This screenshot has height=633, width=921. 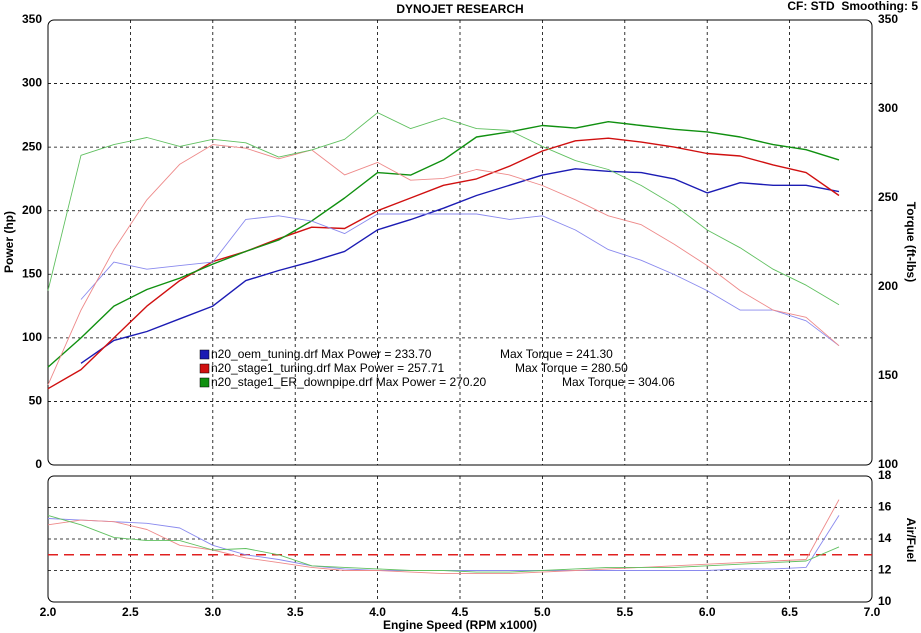 I want to click on y2-tick-label: 250, so click(x=888, y=197).